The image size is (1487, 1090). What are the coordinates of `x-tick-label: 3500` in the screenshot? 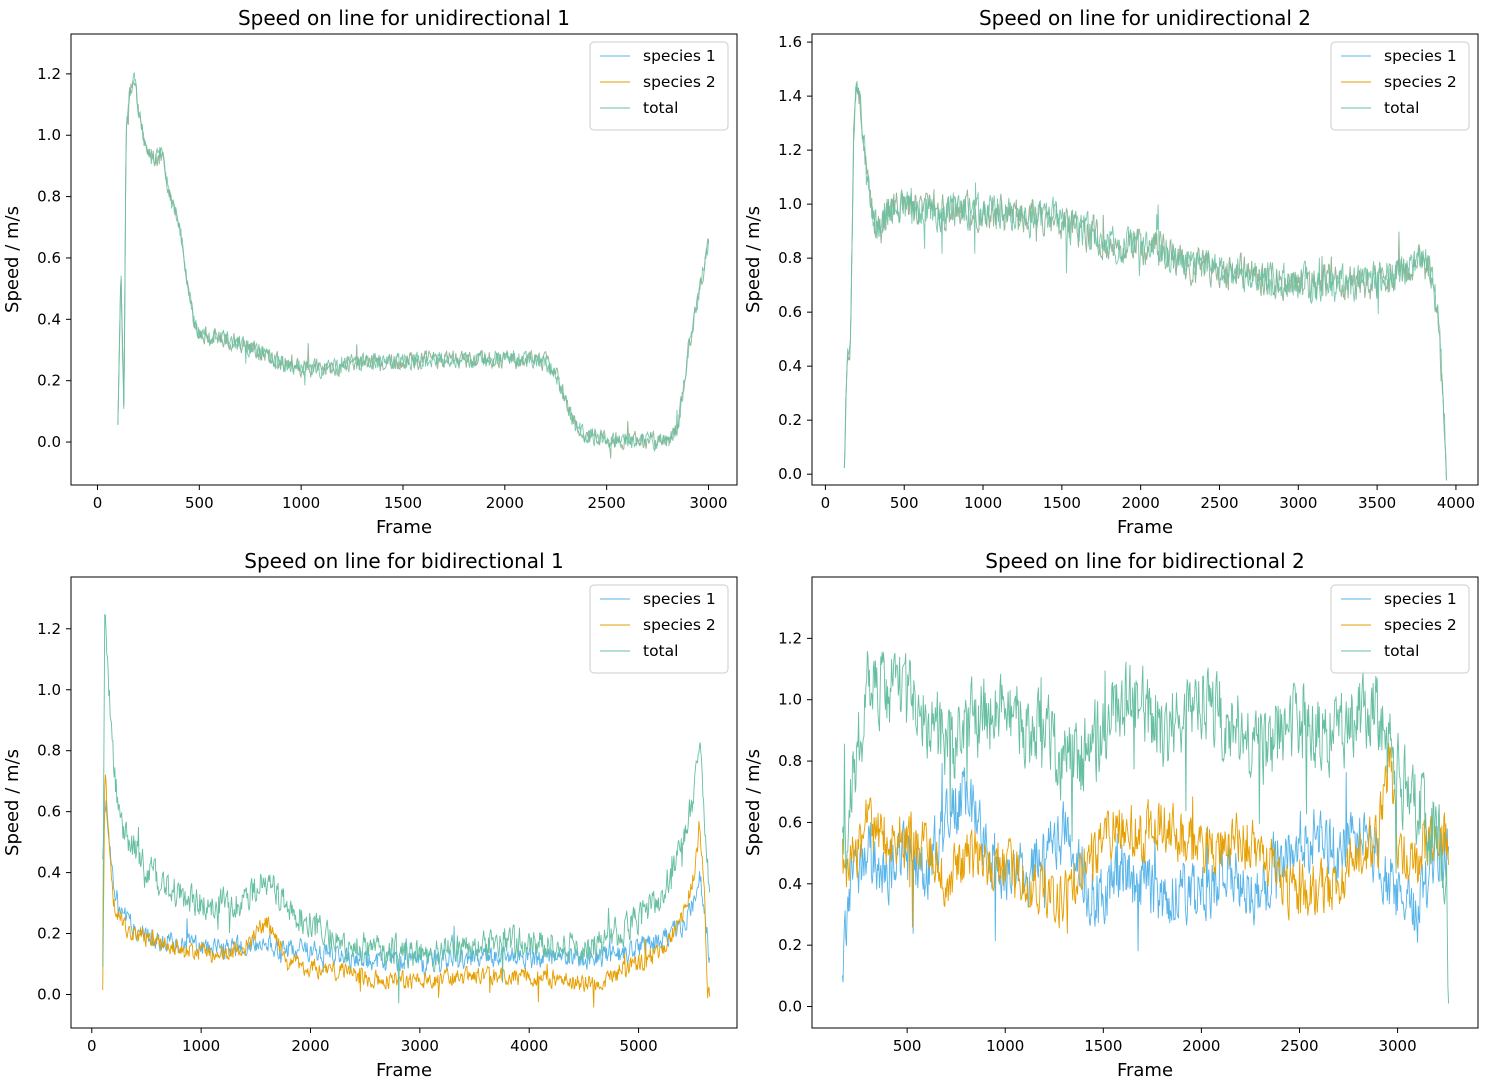 It's located at (1377, 503).